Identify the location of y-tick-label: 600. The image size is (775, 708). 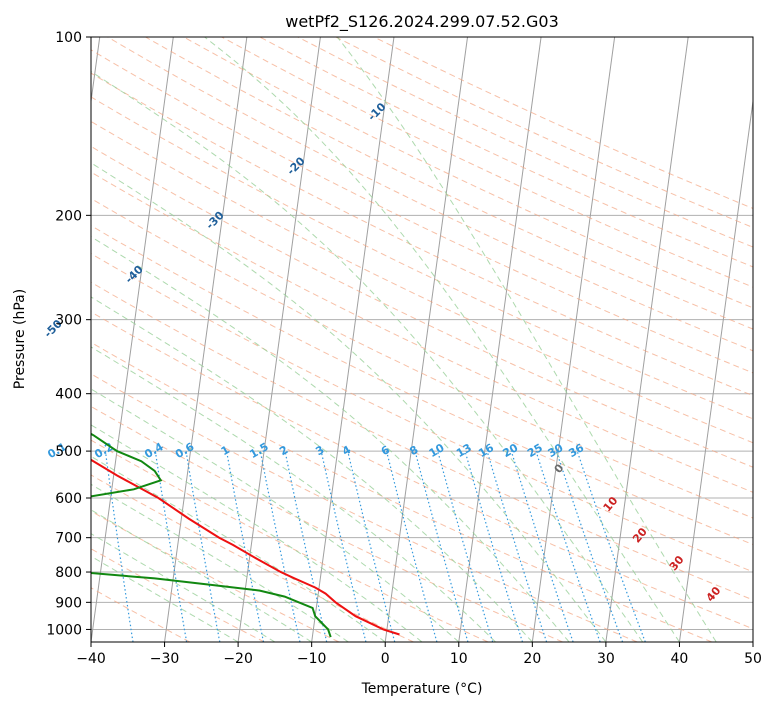
(68, 499).